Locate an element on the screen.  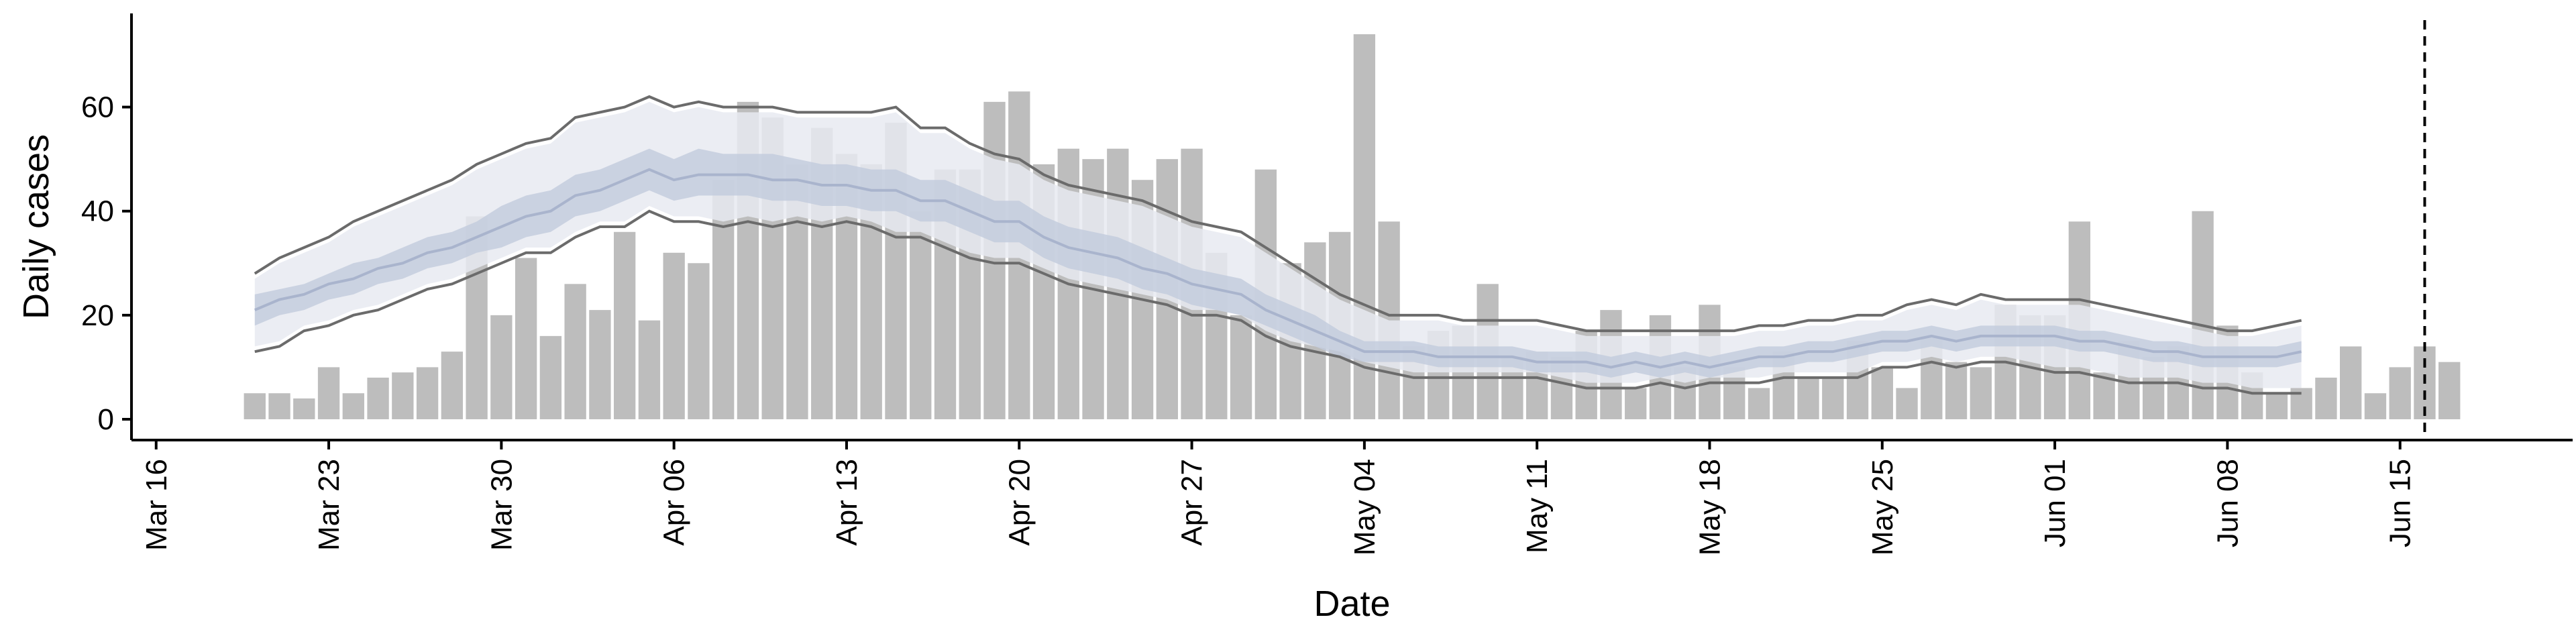
x-tick-label: Jun 01 is located at coordinates (2055, 503).